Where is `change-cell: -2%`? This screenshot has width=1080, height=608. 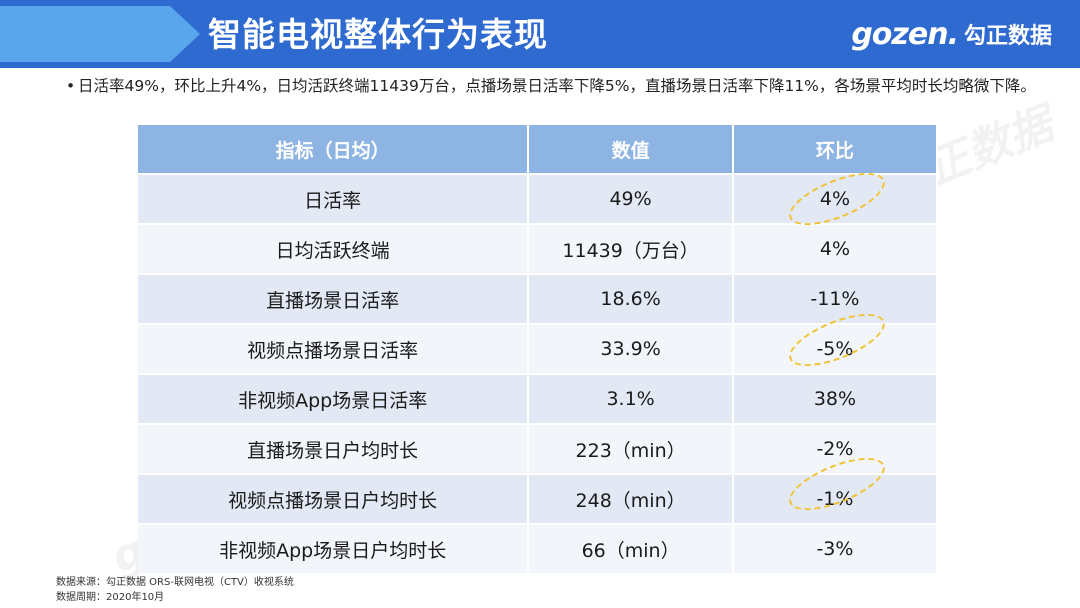 change-cell: -2% is located at coordinates (835, 448).